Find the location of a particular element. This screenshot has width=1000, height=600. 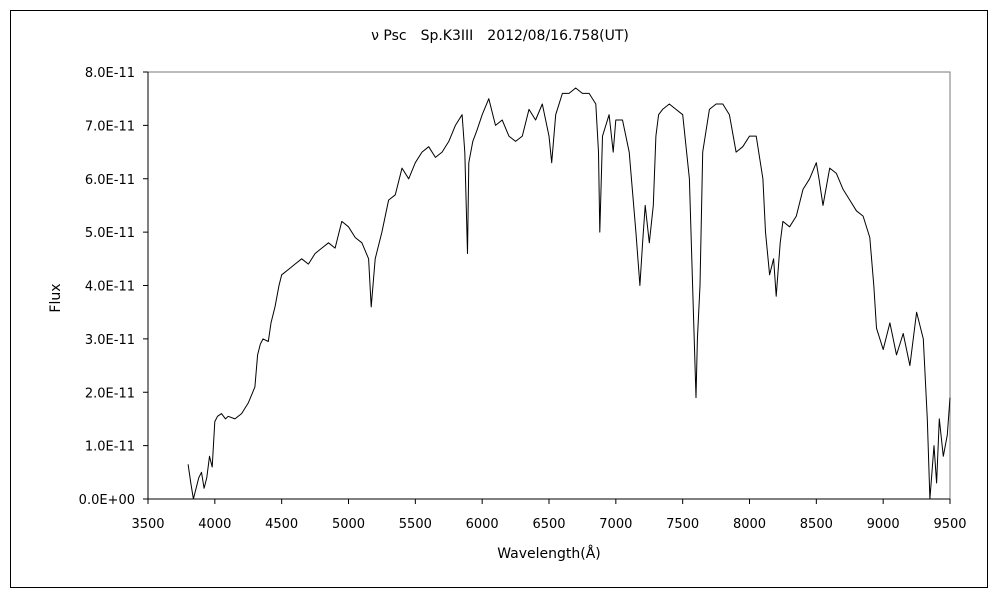

x-tick-label: 4500 is located at coordinates (281, 524).